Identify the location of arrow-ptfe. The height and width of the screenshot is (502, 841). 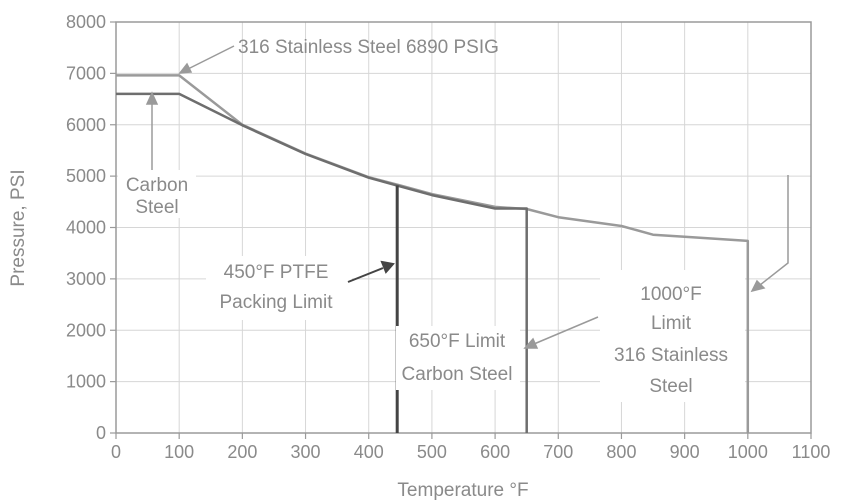
(371, 271).